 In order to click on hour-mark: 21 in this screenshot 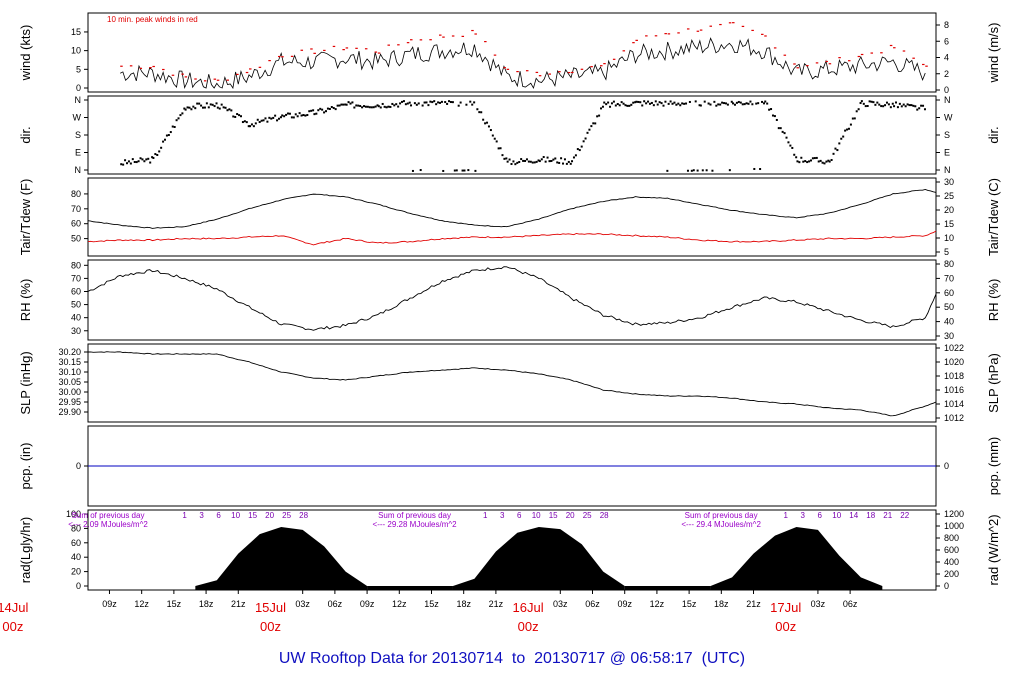, I will do `click(887, 515)`.